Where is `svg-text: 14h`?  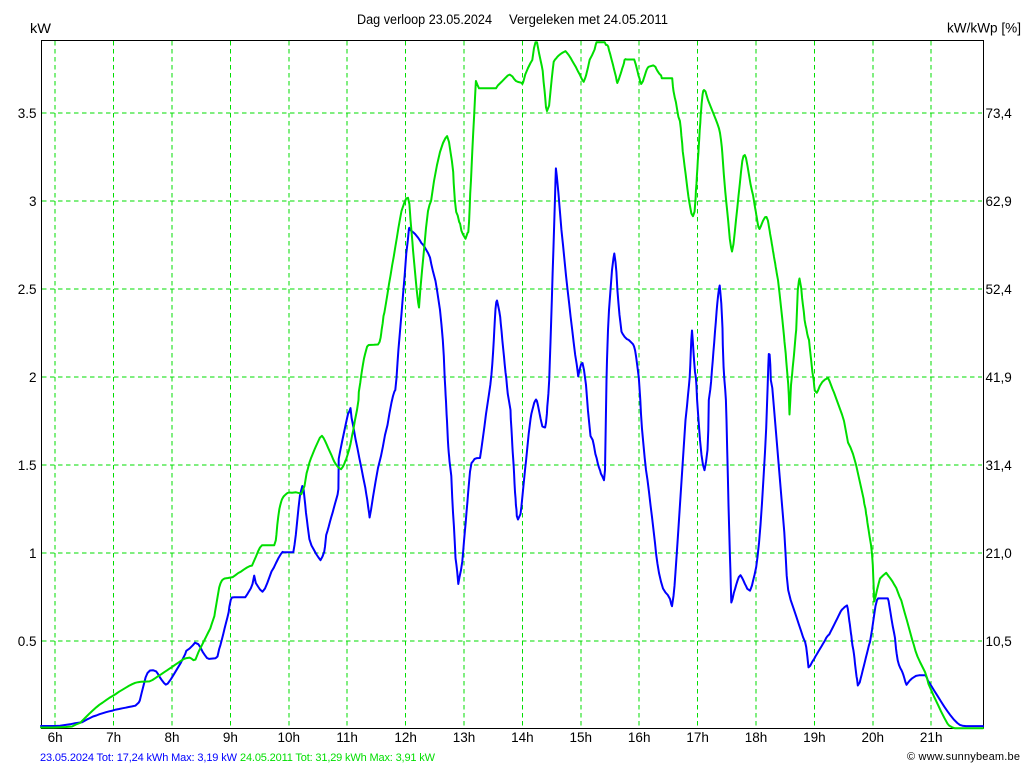 svg-text: 14h is located at coordinates (522, 737).